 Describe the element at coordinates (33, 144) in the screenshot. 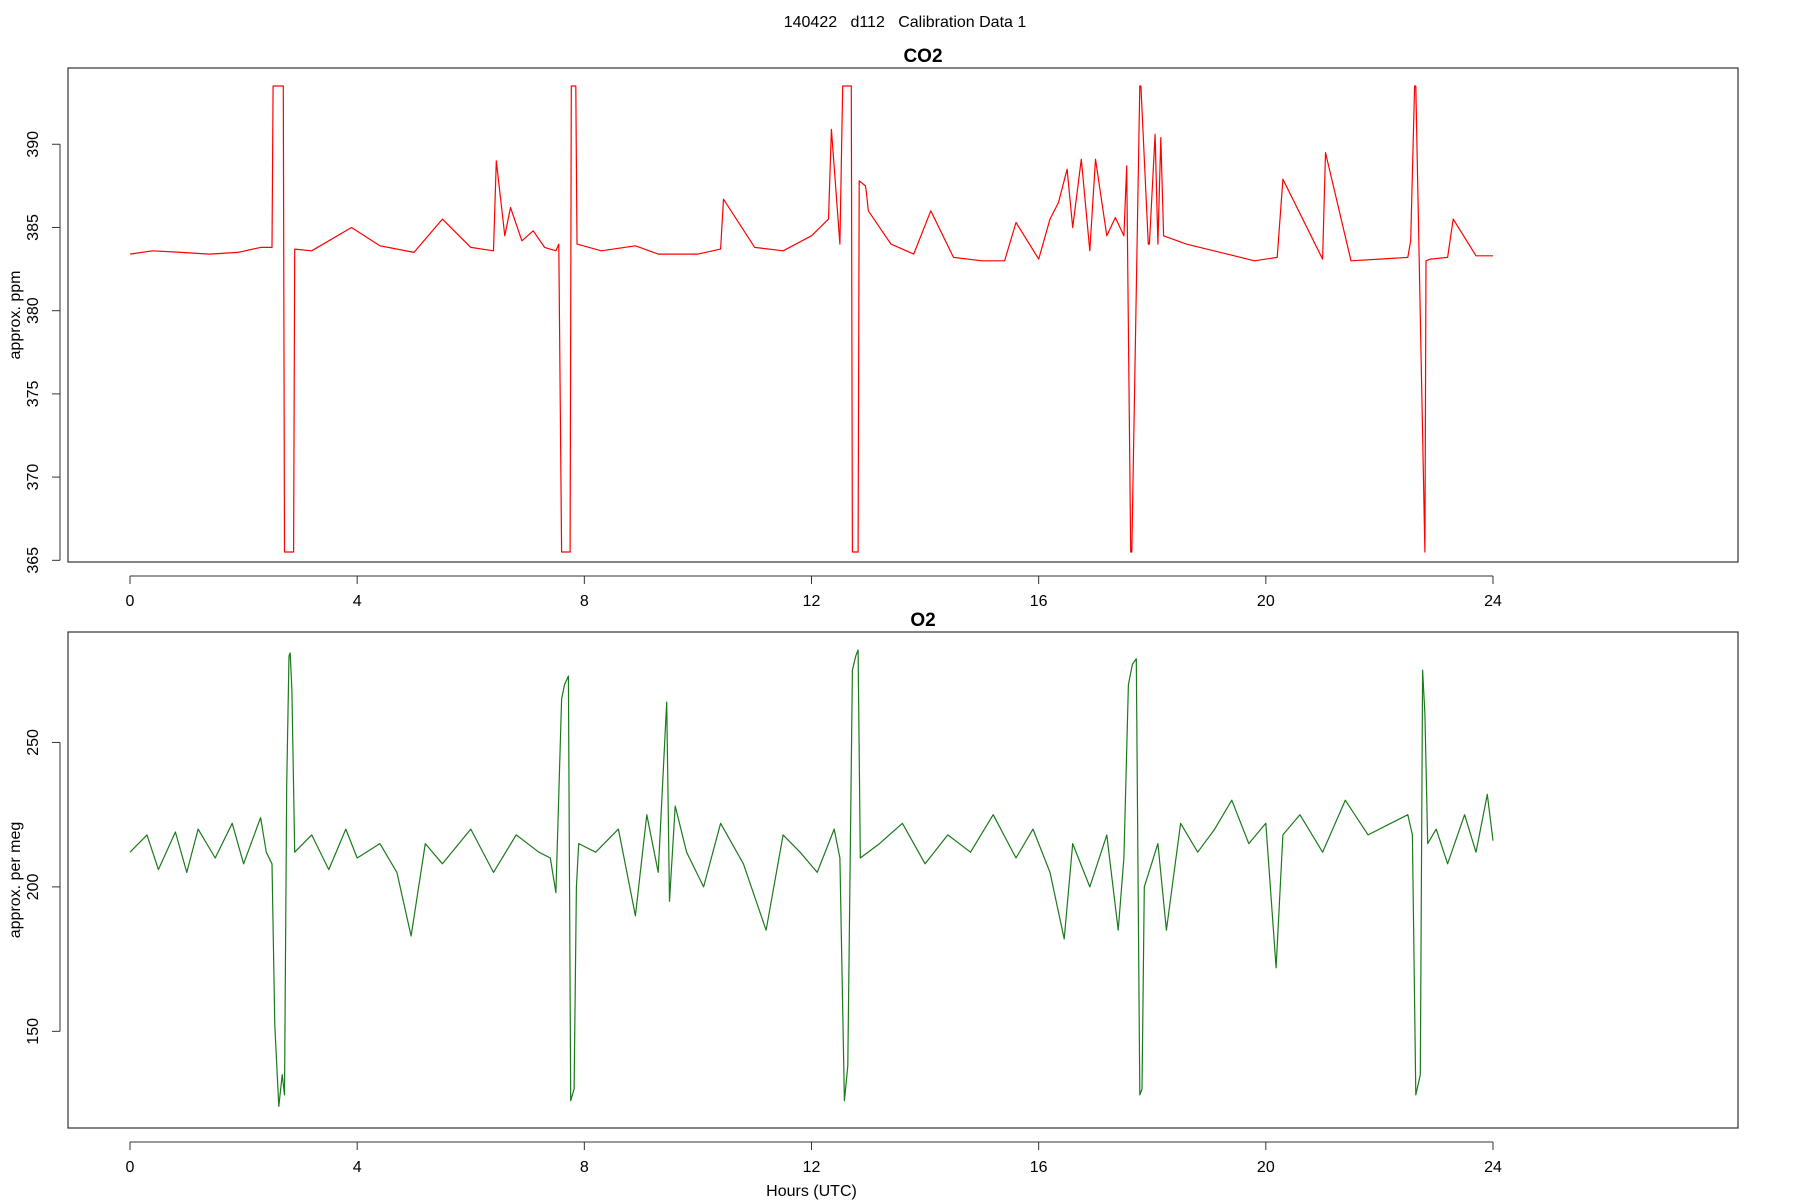

I see `y-tick-label: 390` at that location.